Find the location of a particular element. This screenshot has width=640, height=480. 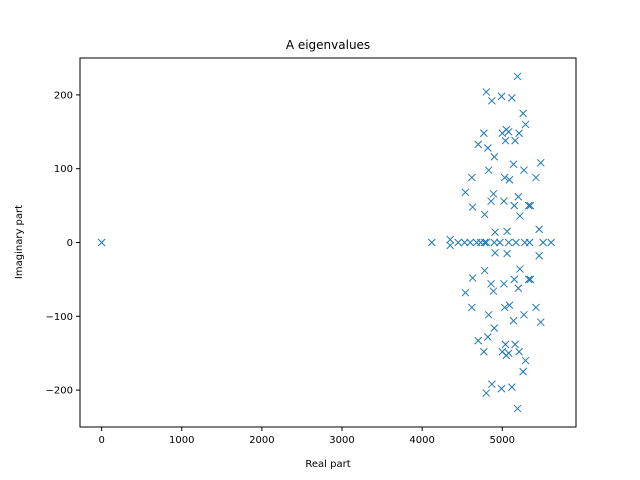

chart-title: A eigenvalues is located at coordinates (328, 45).